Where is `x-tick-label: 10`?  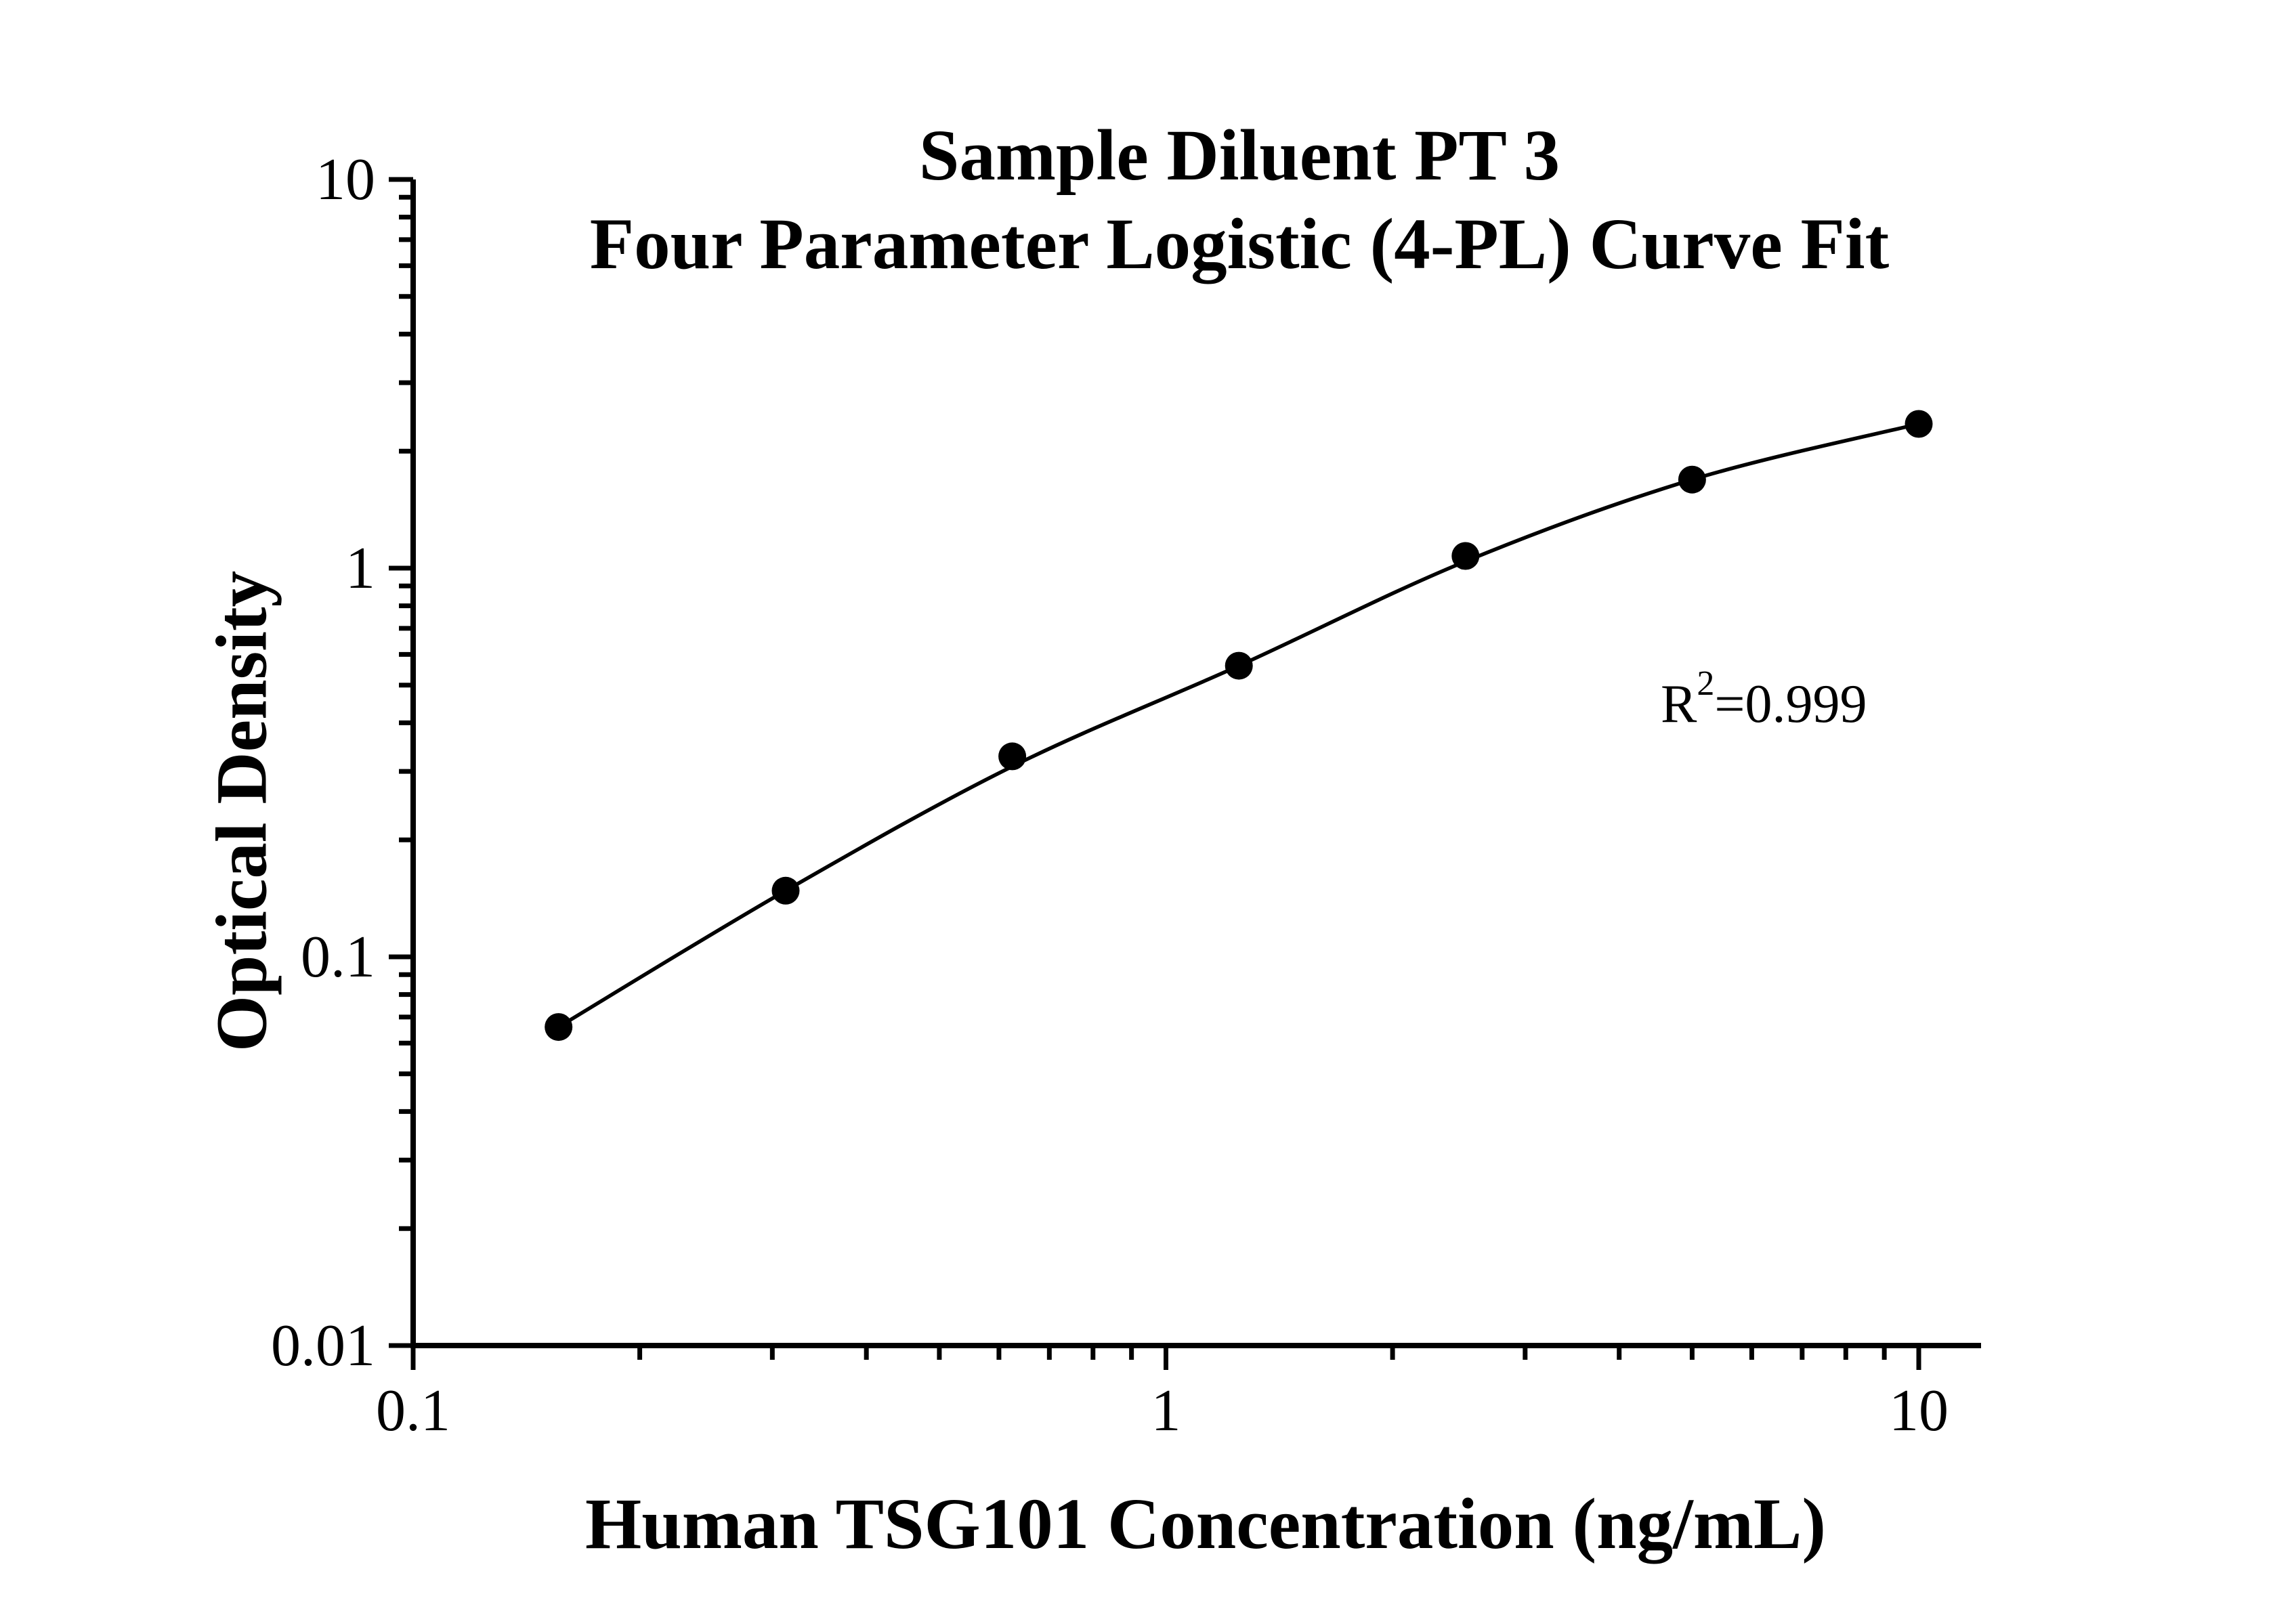
x-tick-label: 10 is located at coordinates (1919, 1411).